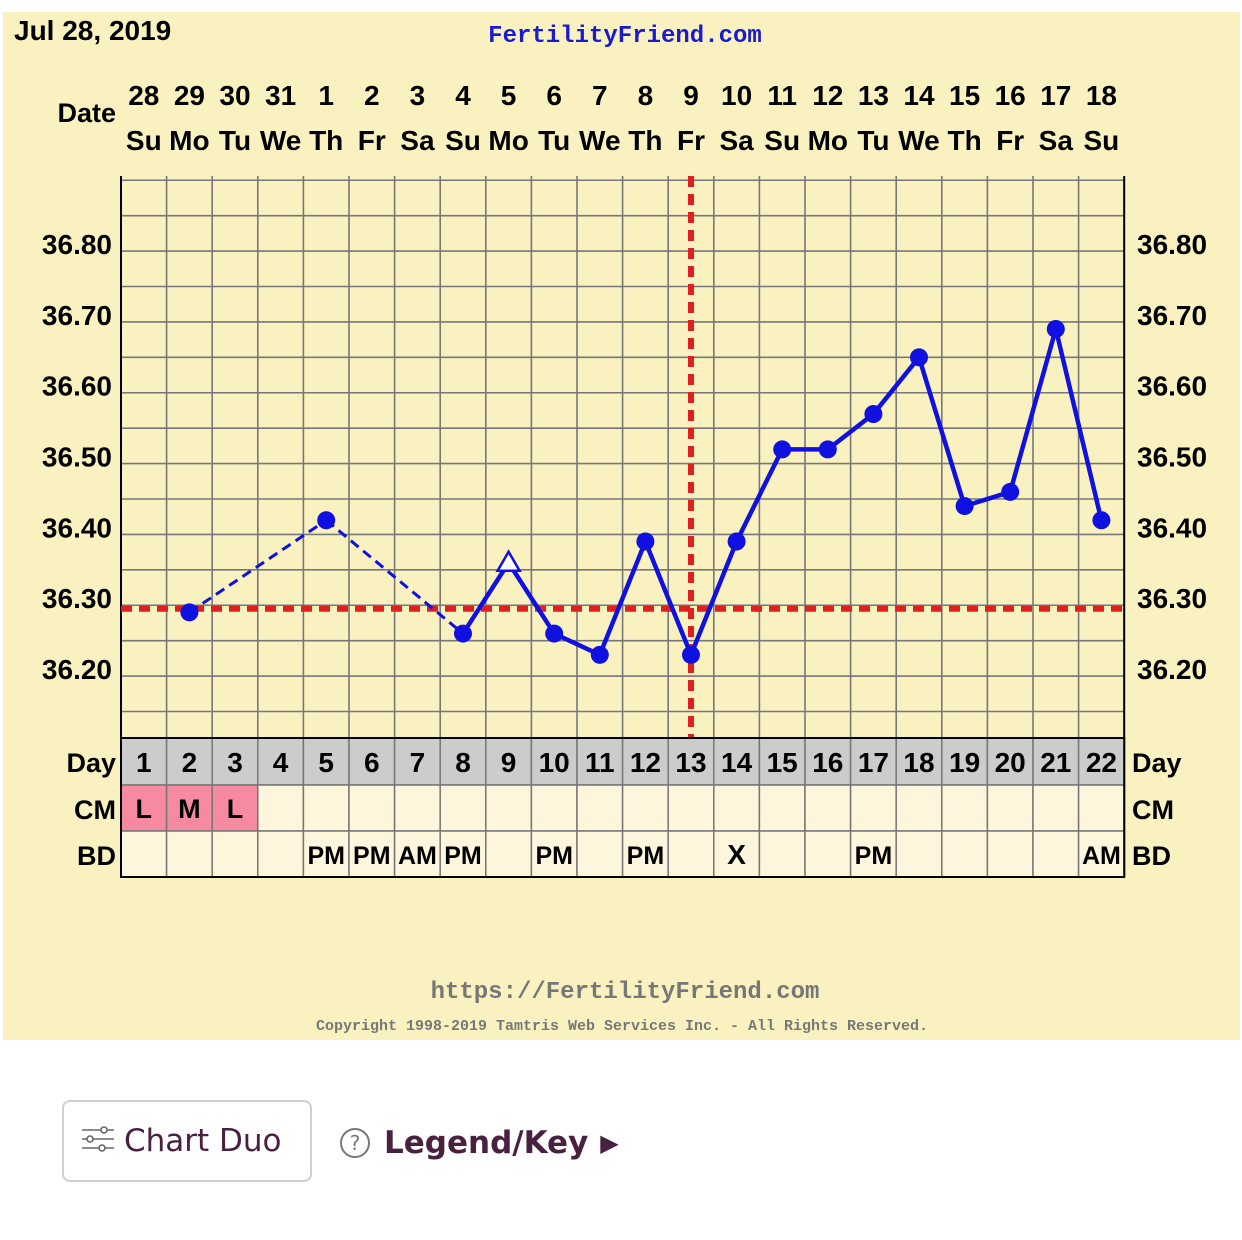 The image size is (1242, 1240). I want to click on date-label: 14, so click(919, 95).